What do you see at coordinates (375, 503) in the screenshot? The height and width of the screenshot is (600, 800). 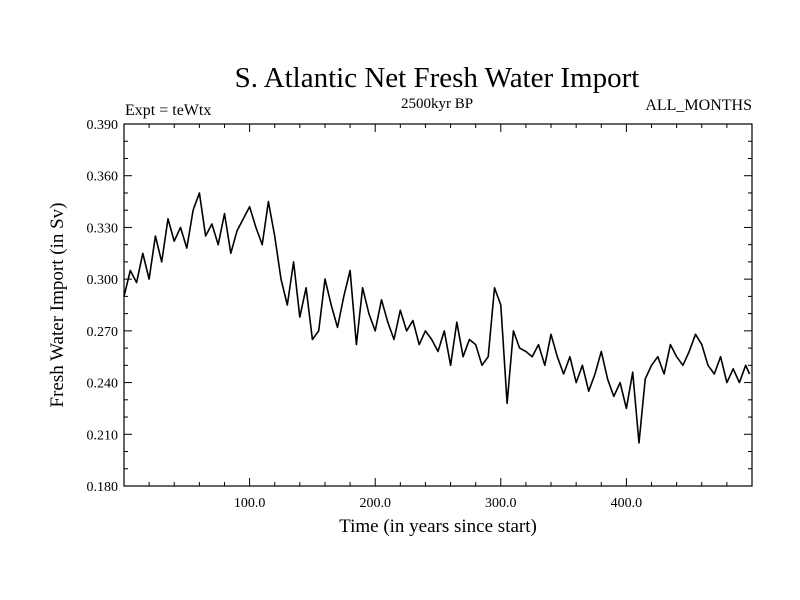 I see `x-tick-label: 200.0` at bounding box center [375, 503].